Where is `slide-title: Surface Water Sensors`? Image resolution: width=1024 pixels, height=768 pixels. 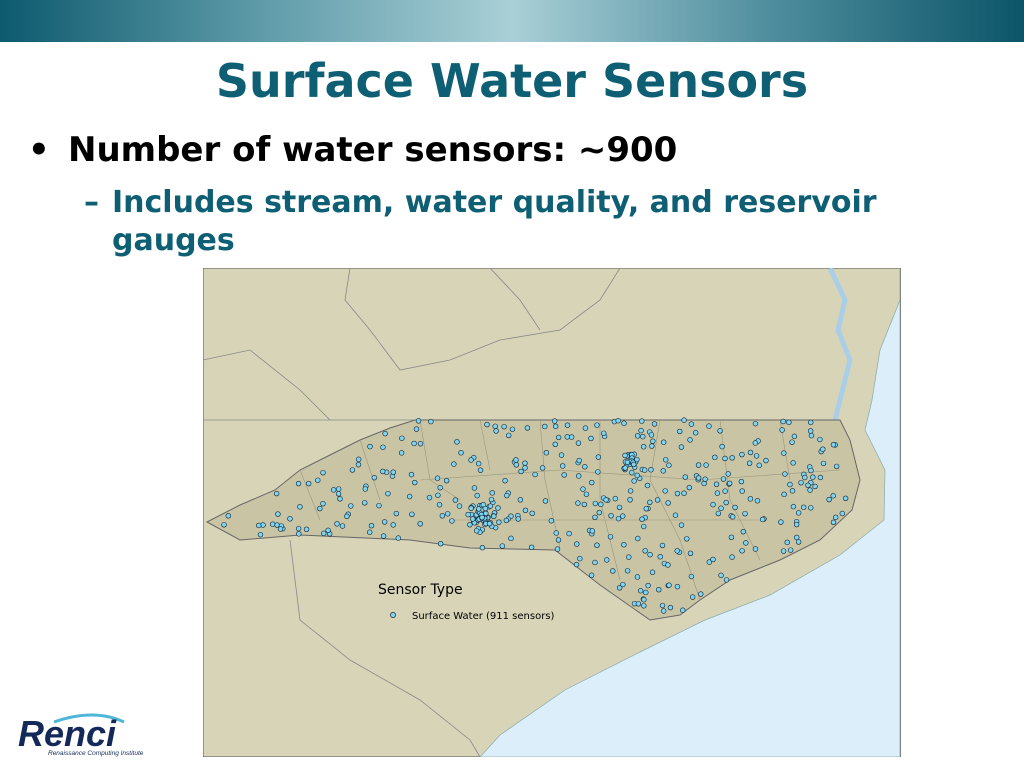
slide-title: Surface Water Sensors is located at coordinates (512, 81).